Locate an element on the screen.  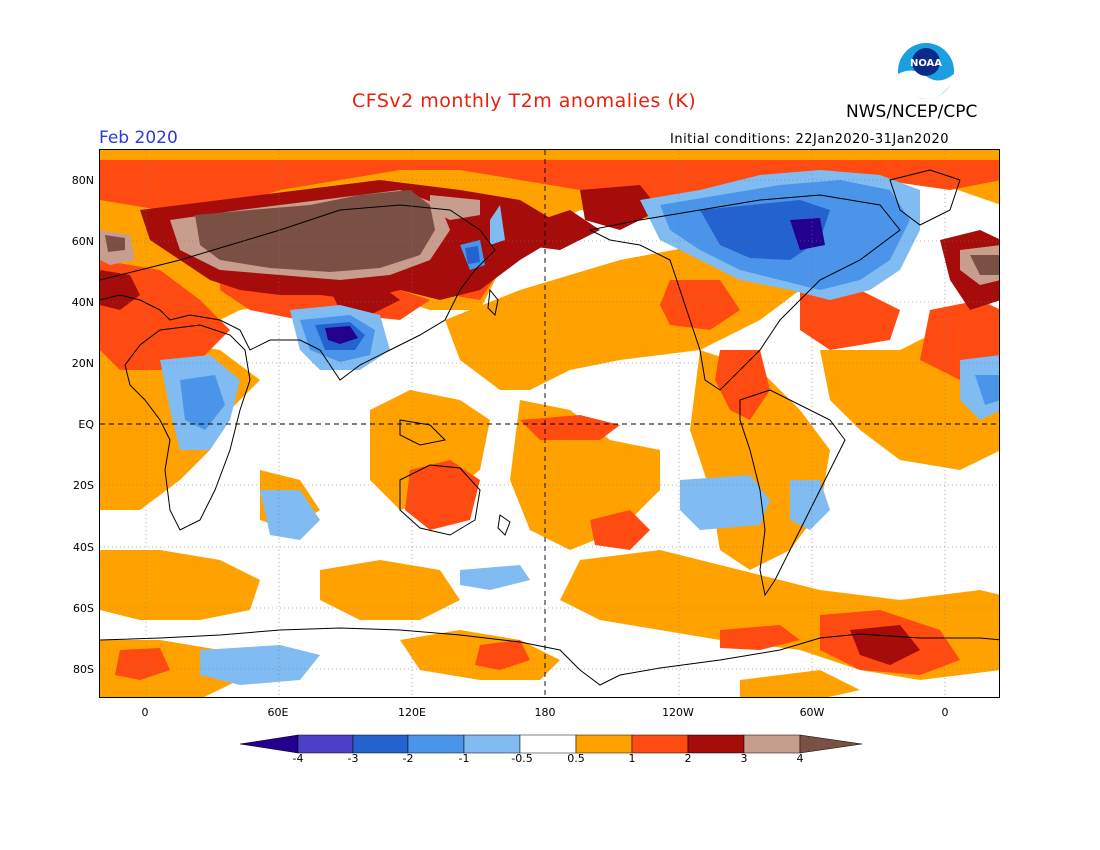
colorbar-label: -2 is located at coordinates (408, 758).